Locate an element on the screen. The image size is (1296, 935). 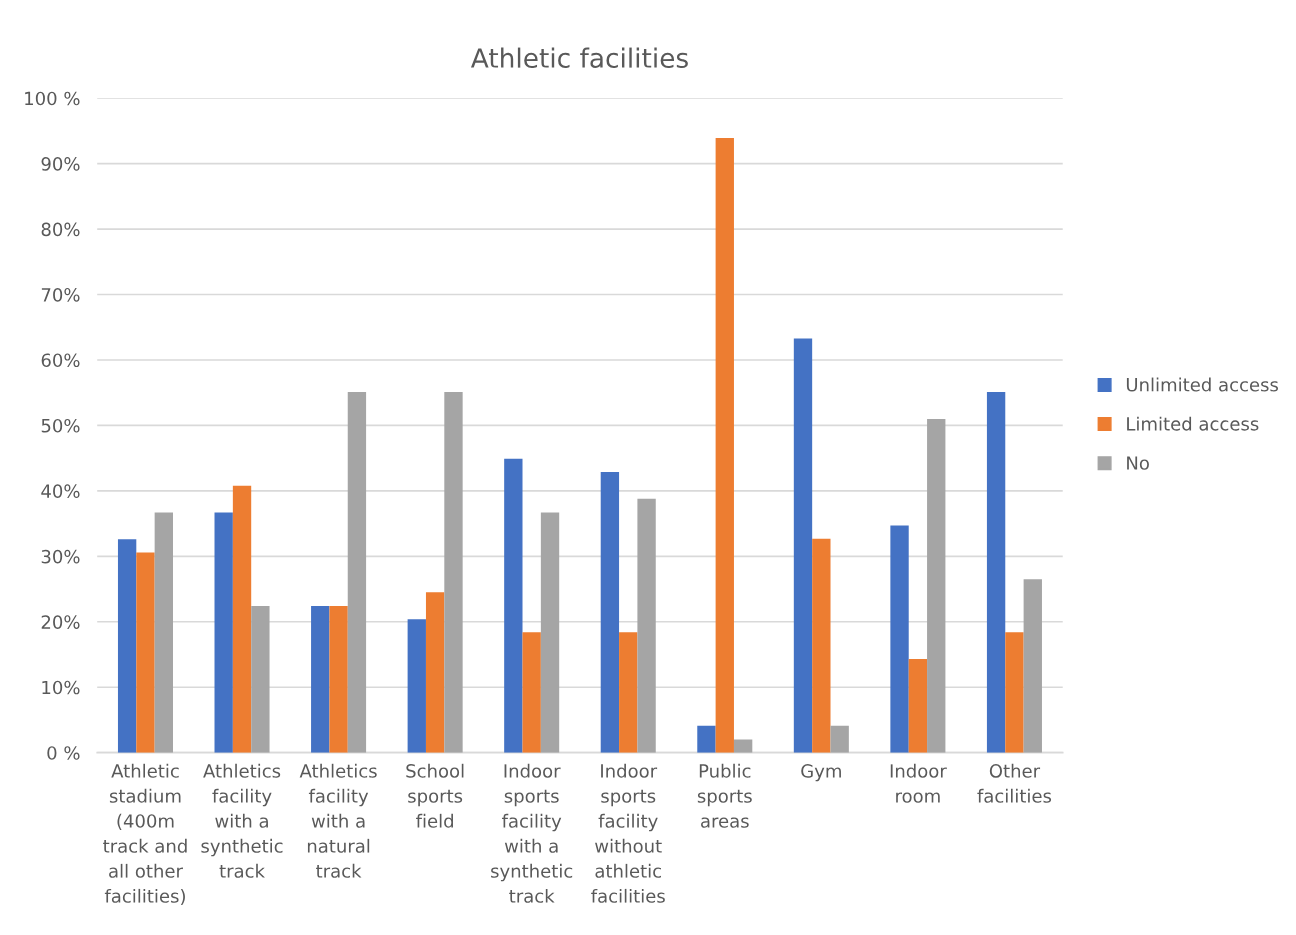
x-tick-label: Athletic stadium (400m track and all other facilities) is located at coordinates (145, 834).